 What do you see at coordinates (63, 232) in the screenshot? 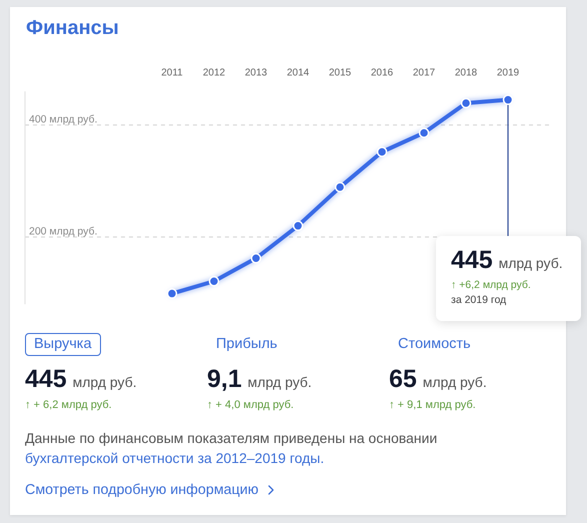
I see `y-tick-label: 200 млрд руб.` at bounding box center [63, 232].